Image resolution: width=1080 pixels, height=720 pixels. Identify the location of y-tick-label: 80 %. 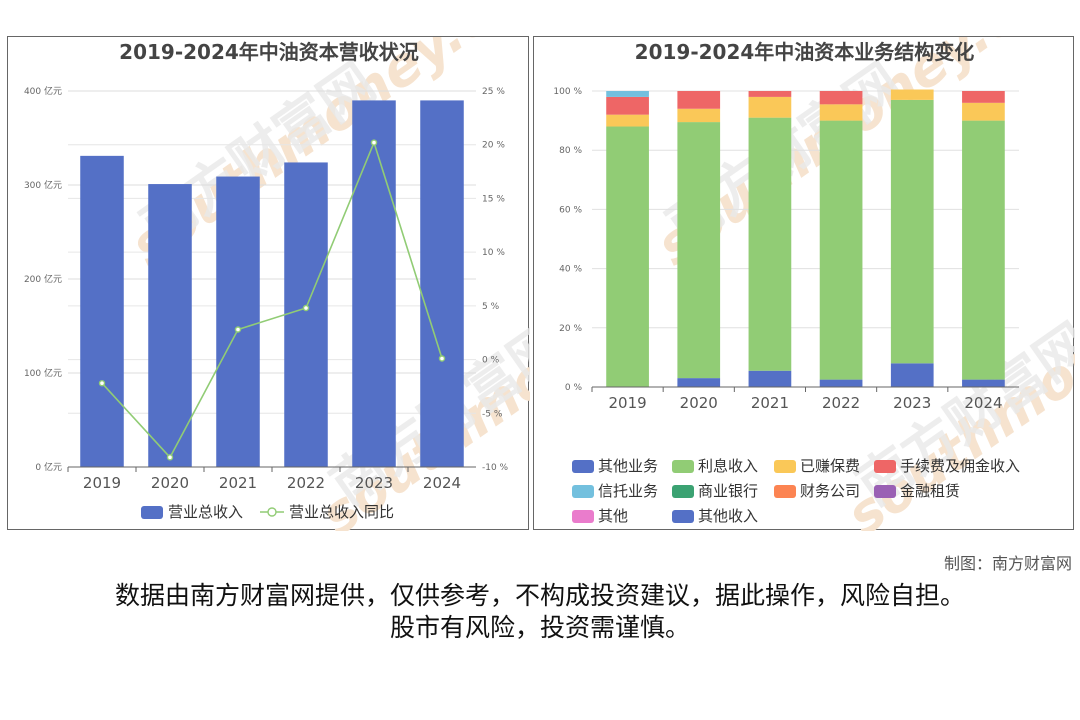
(570, 151).